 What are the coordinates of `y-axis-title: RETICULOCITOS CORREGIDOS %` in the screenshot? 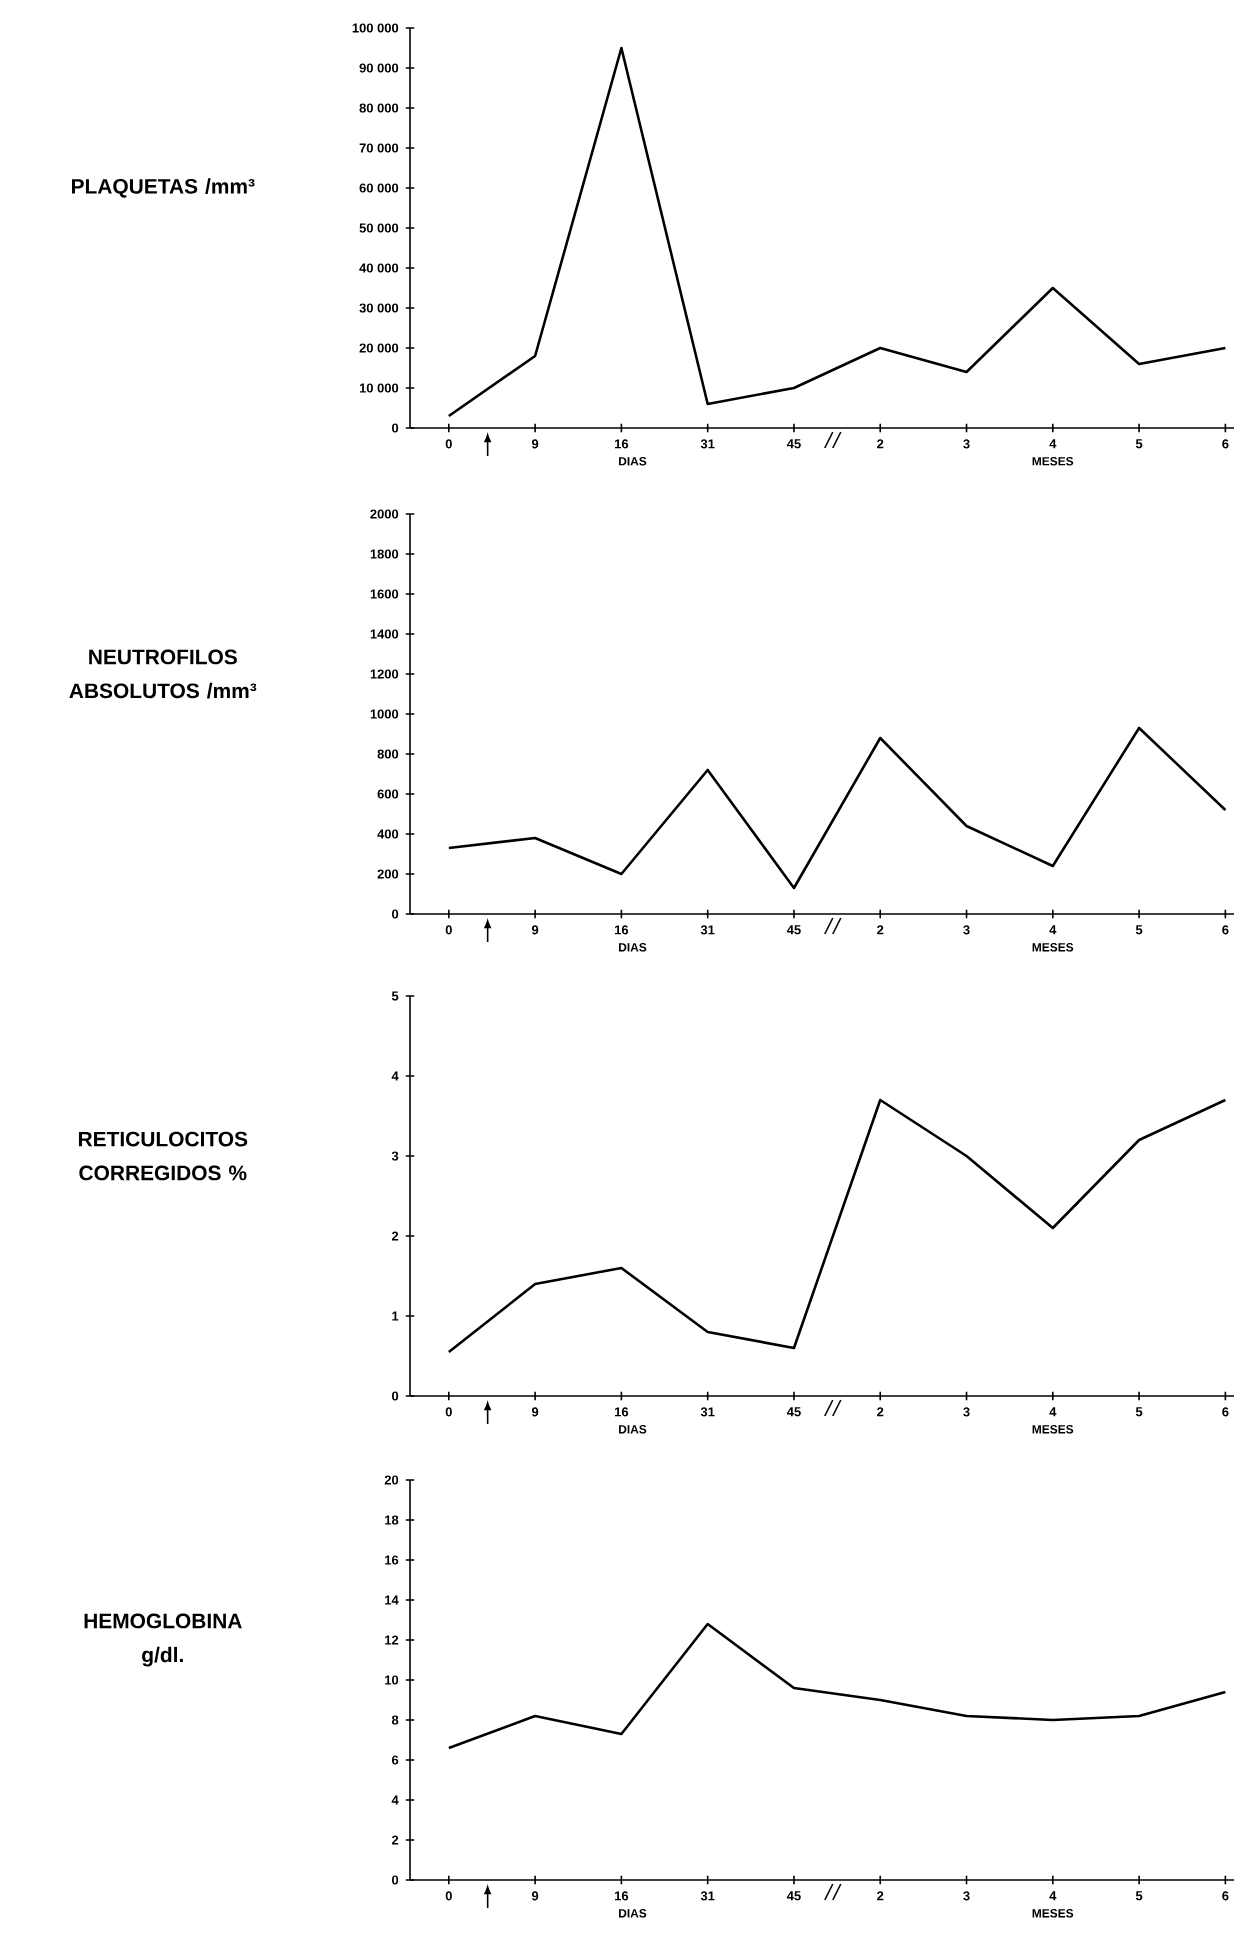 It's located at (163, 1156).